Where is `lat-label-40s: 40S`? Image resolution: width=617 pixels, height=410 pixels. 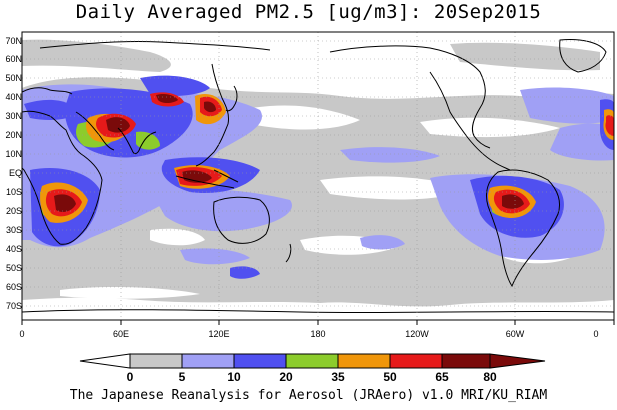 lat-label-40s: 40S is located at coordinates (13, 249).